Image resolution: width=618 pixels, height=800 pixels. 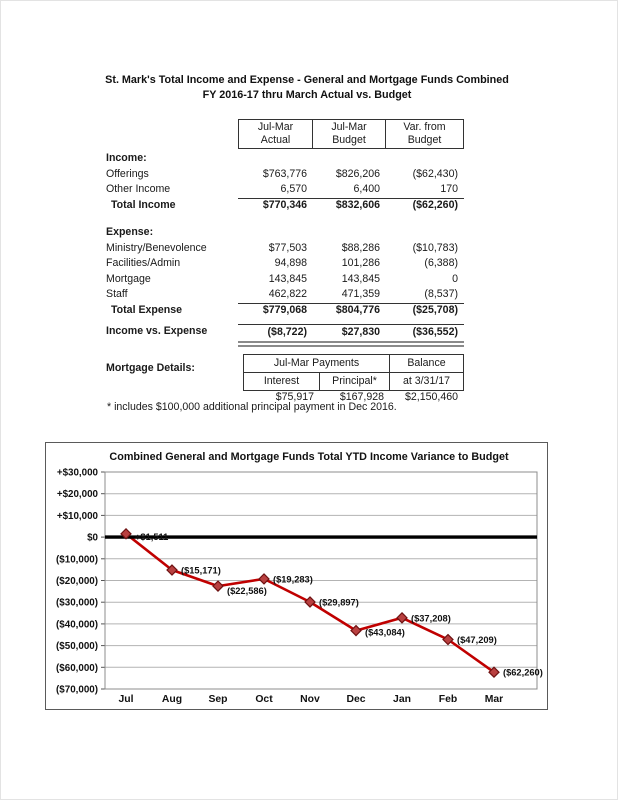 What do you see at coordinates (339, 602) in the screenshot?
I see `data-point-label: ($29,897)` at bounding box center [339, 602].